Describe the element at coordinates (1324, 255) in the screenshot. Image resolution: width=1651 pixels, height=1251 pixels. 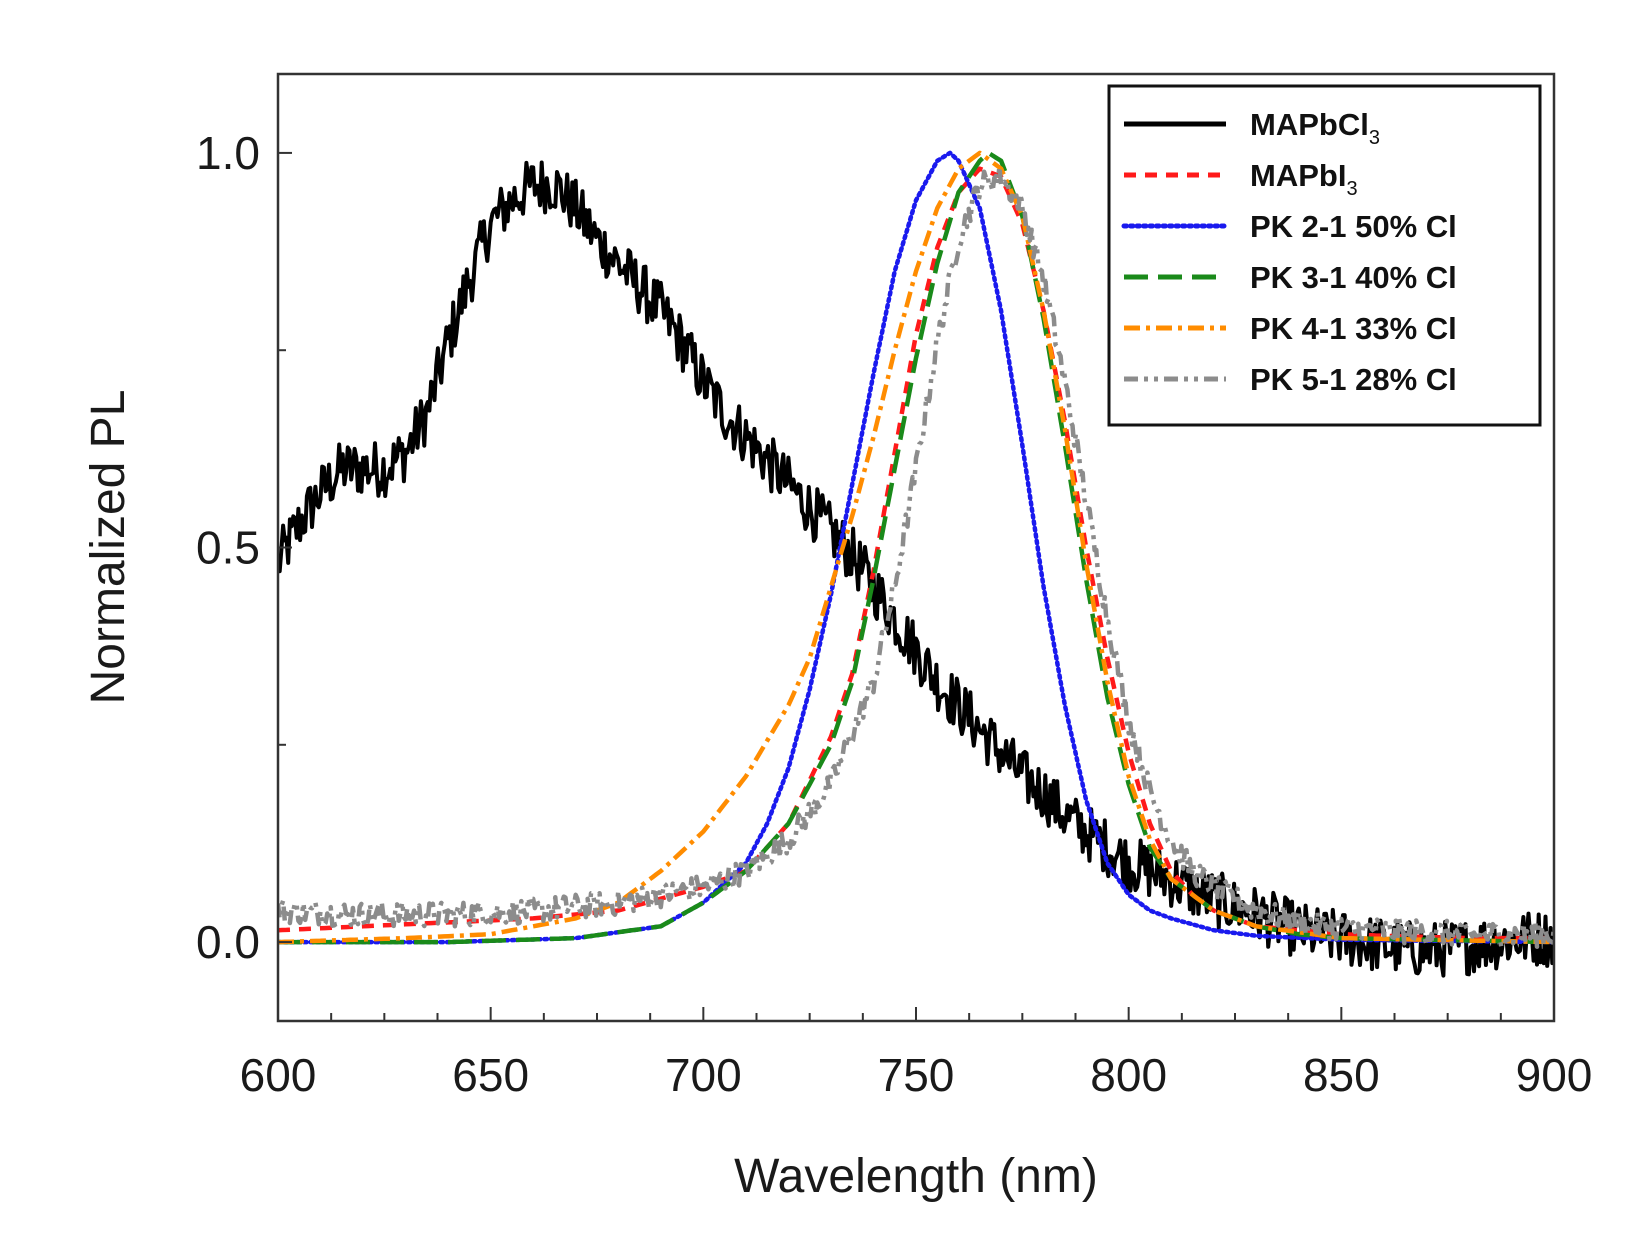
I see `legend-box` at that location.